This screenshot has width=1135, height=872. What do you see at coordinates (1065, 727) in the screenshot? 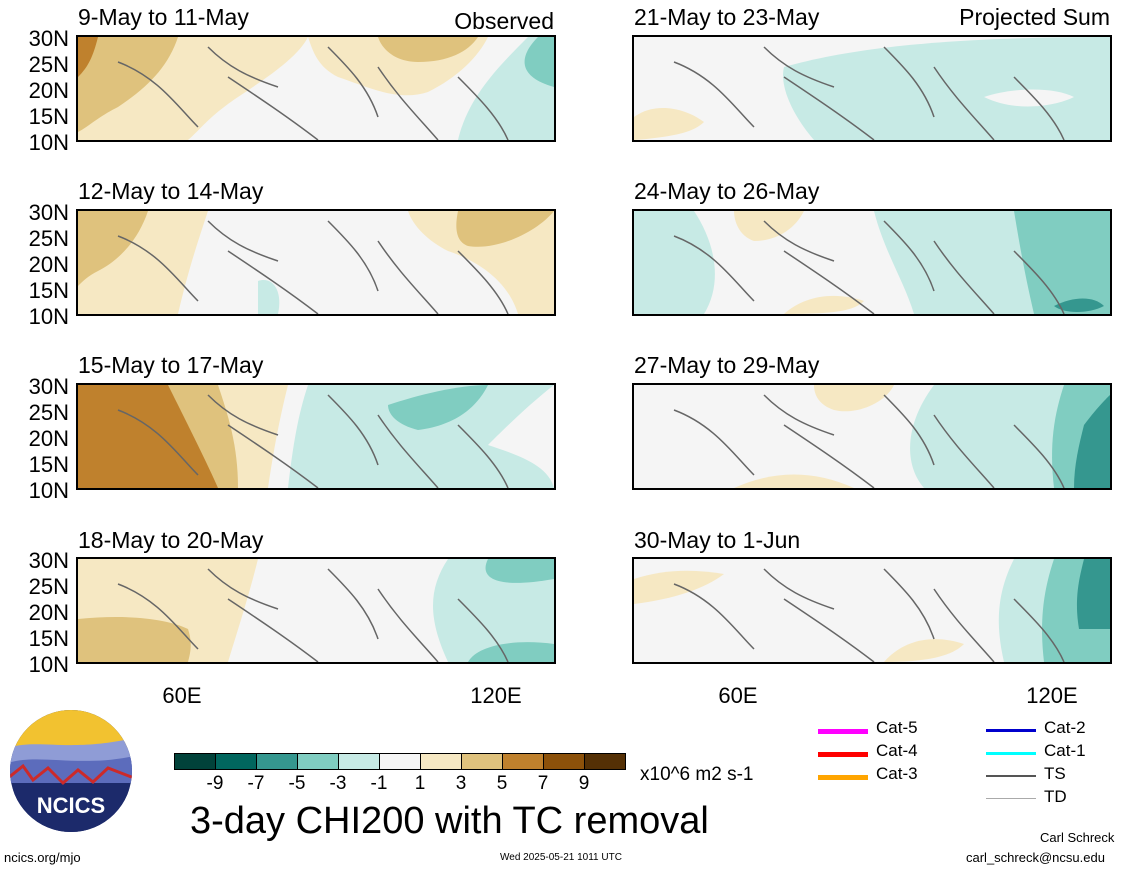
I see `legend-label-cat2: Cat-2` at bounding box center [1065, 727].